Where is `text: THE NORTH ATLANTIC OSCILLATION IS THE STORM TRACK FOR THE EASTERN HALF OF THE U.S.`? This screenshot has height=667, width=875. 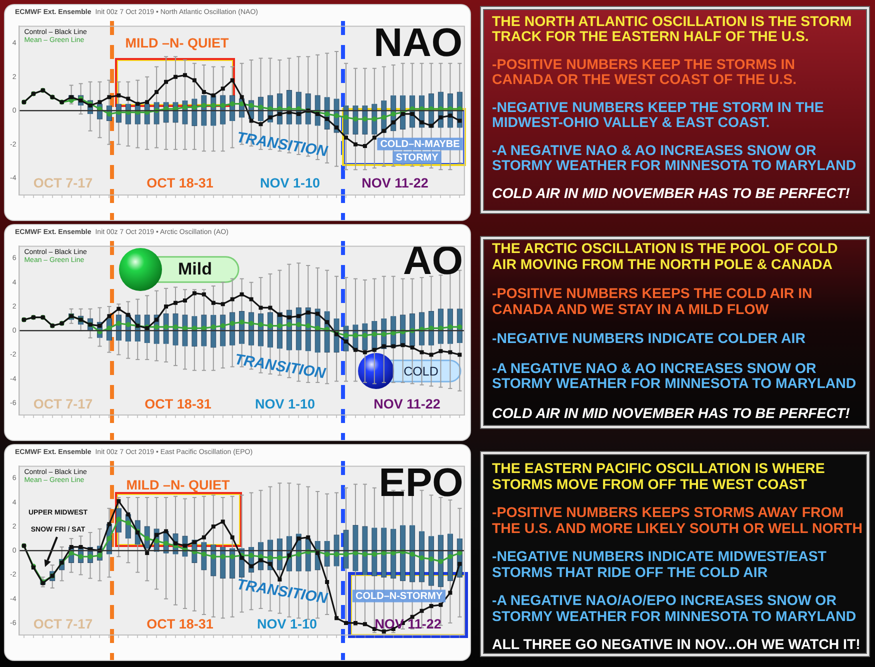 text: THE NORTH ATLANTIC OSCILLATION IS THE STORM TRACK FOR THE EASTERN HALF OF THE U.S. is located at coordinates (672, 29).